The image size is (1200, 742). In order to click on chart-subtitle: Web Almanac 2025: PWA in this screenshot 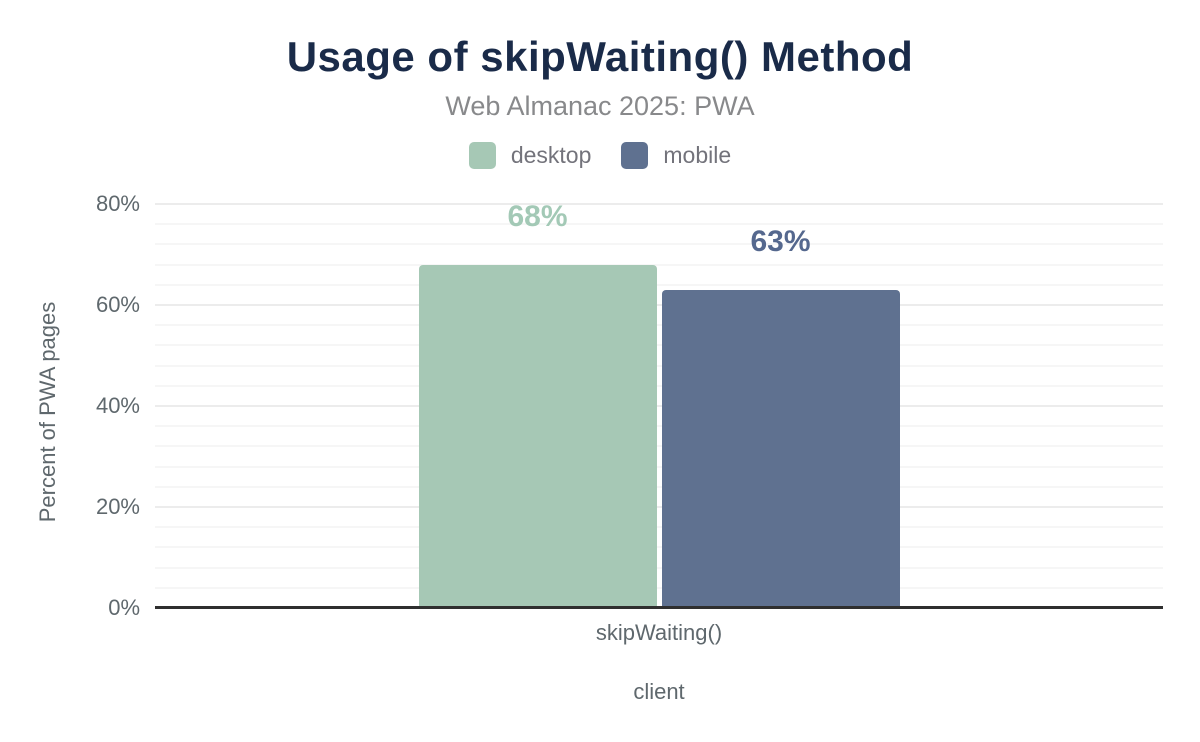, I will do `click(600, 106)`.